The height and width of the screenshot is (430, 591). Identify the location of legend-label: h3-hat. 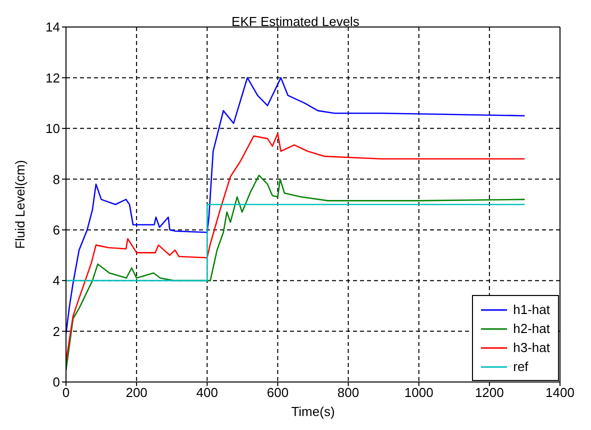
(531, 348).